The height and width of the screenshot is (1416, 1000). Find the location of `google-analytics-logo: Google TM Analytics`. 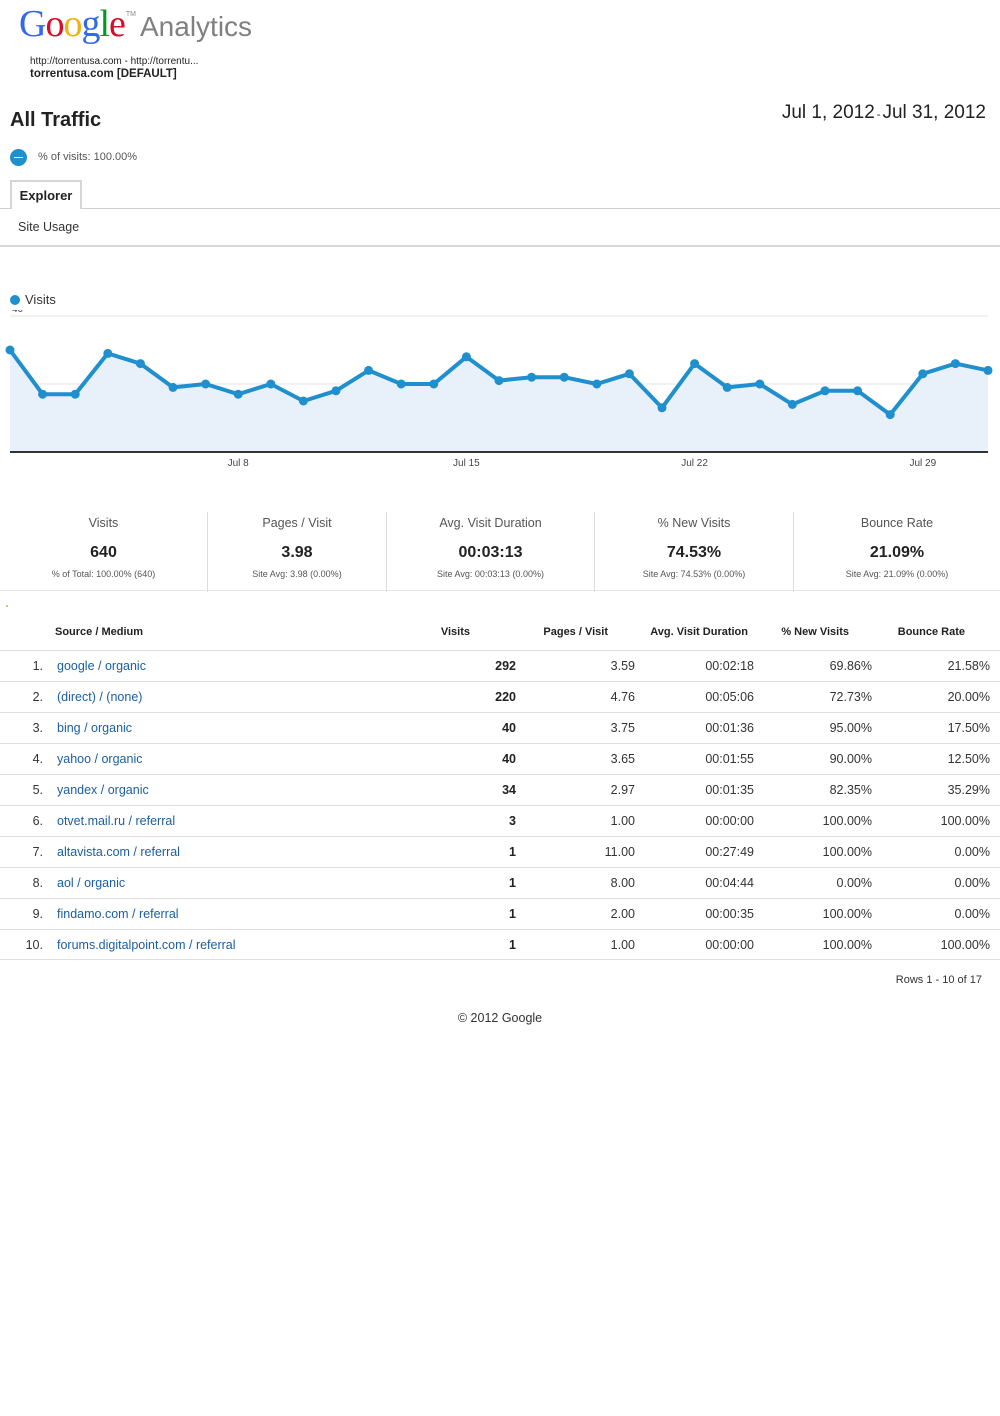

google-analytics-logo: Google TM Analytics is located at coordinates (136, 23).